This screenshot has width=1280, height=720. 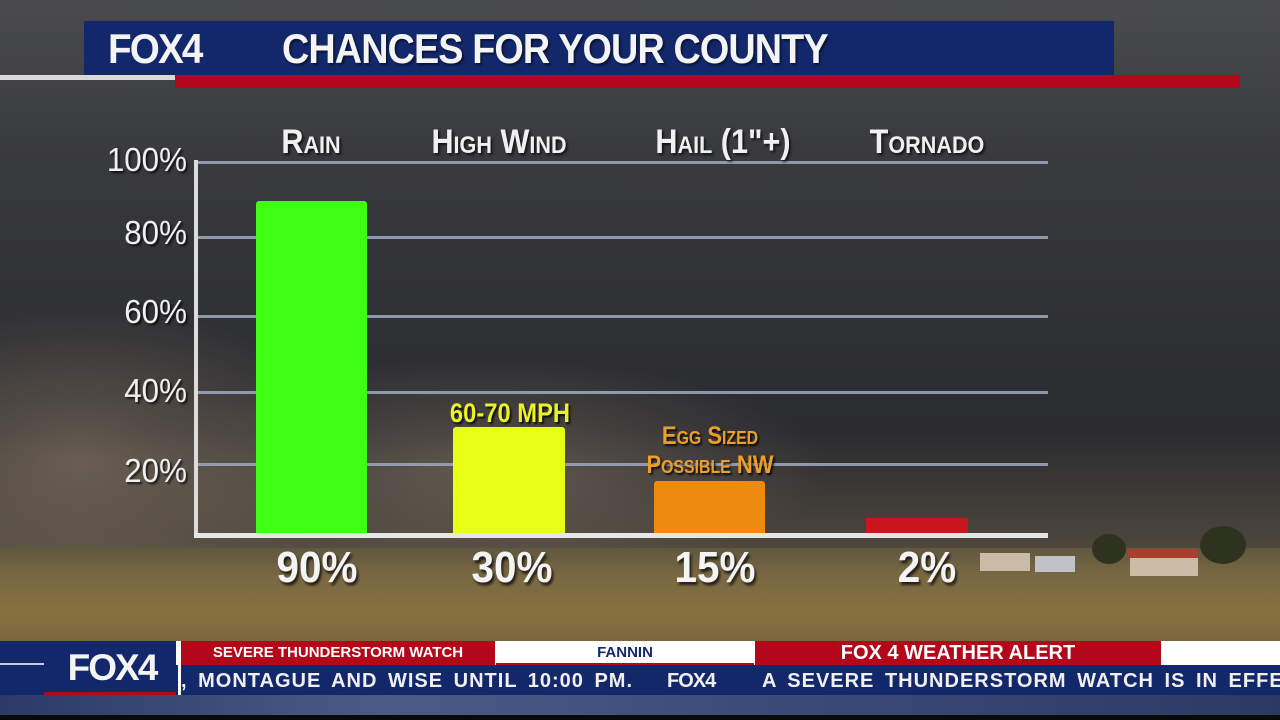 I want to click on bar-rain, so click(x=311, y=368).